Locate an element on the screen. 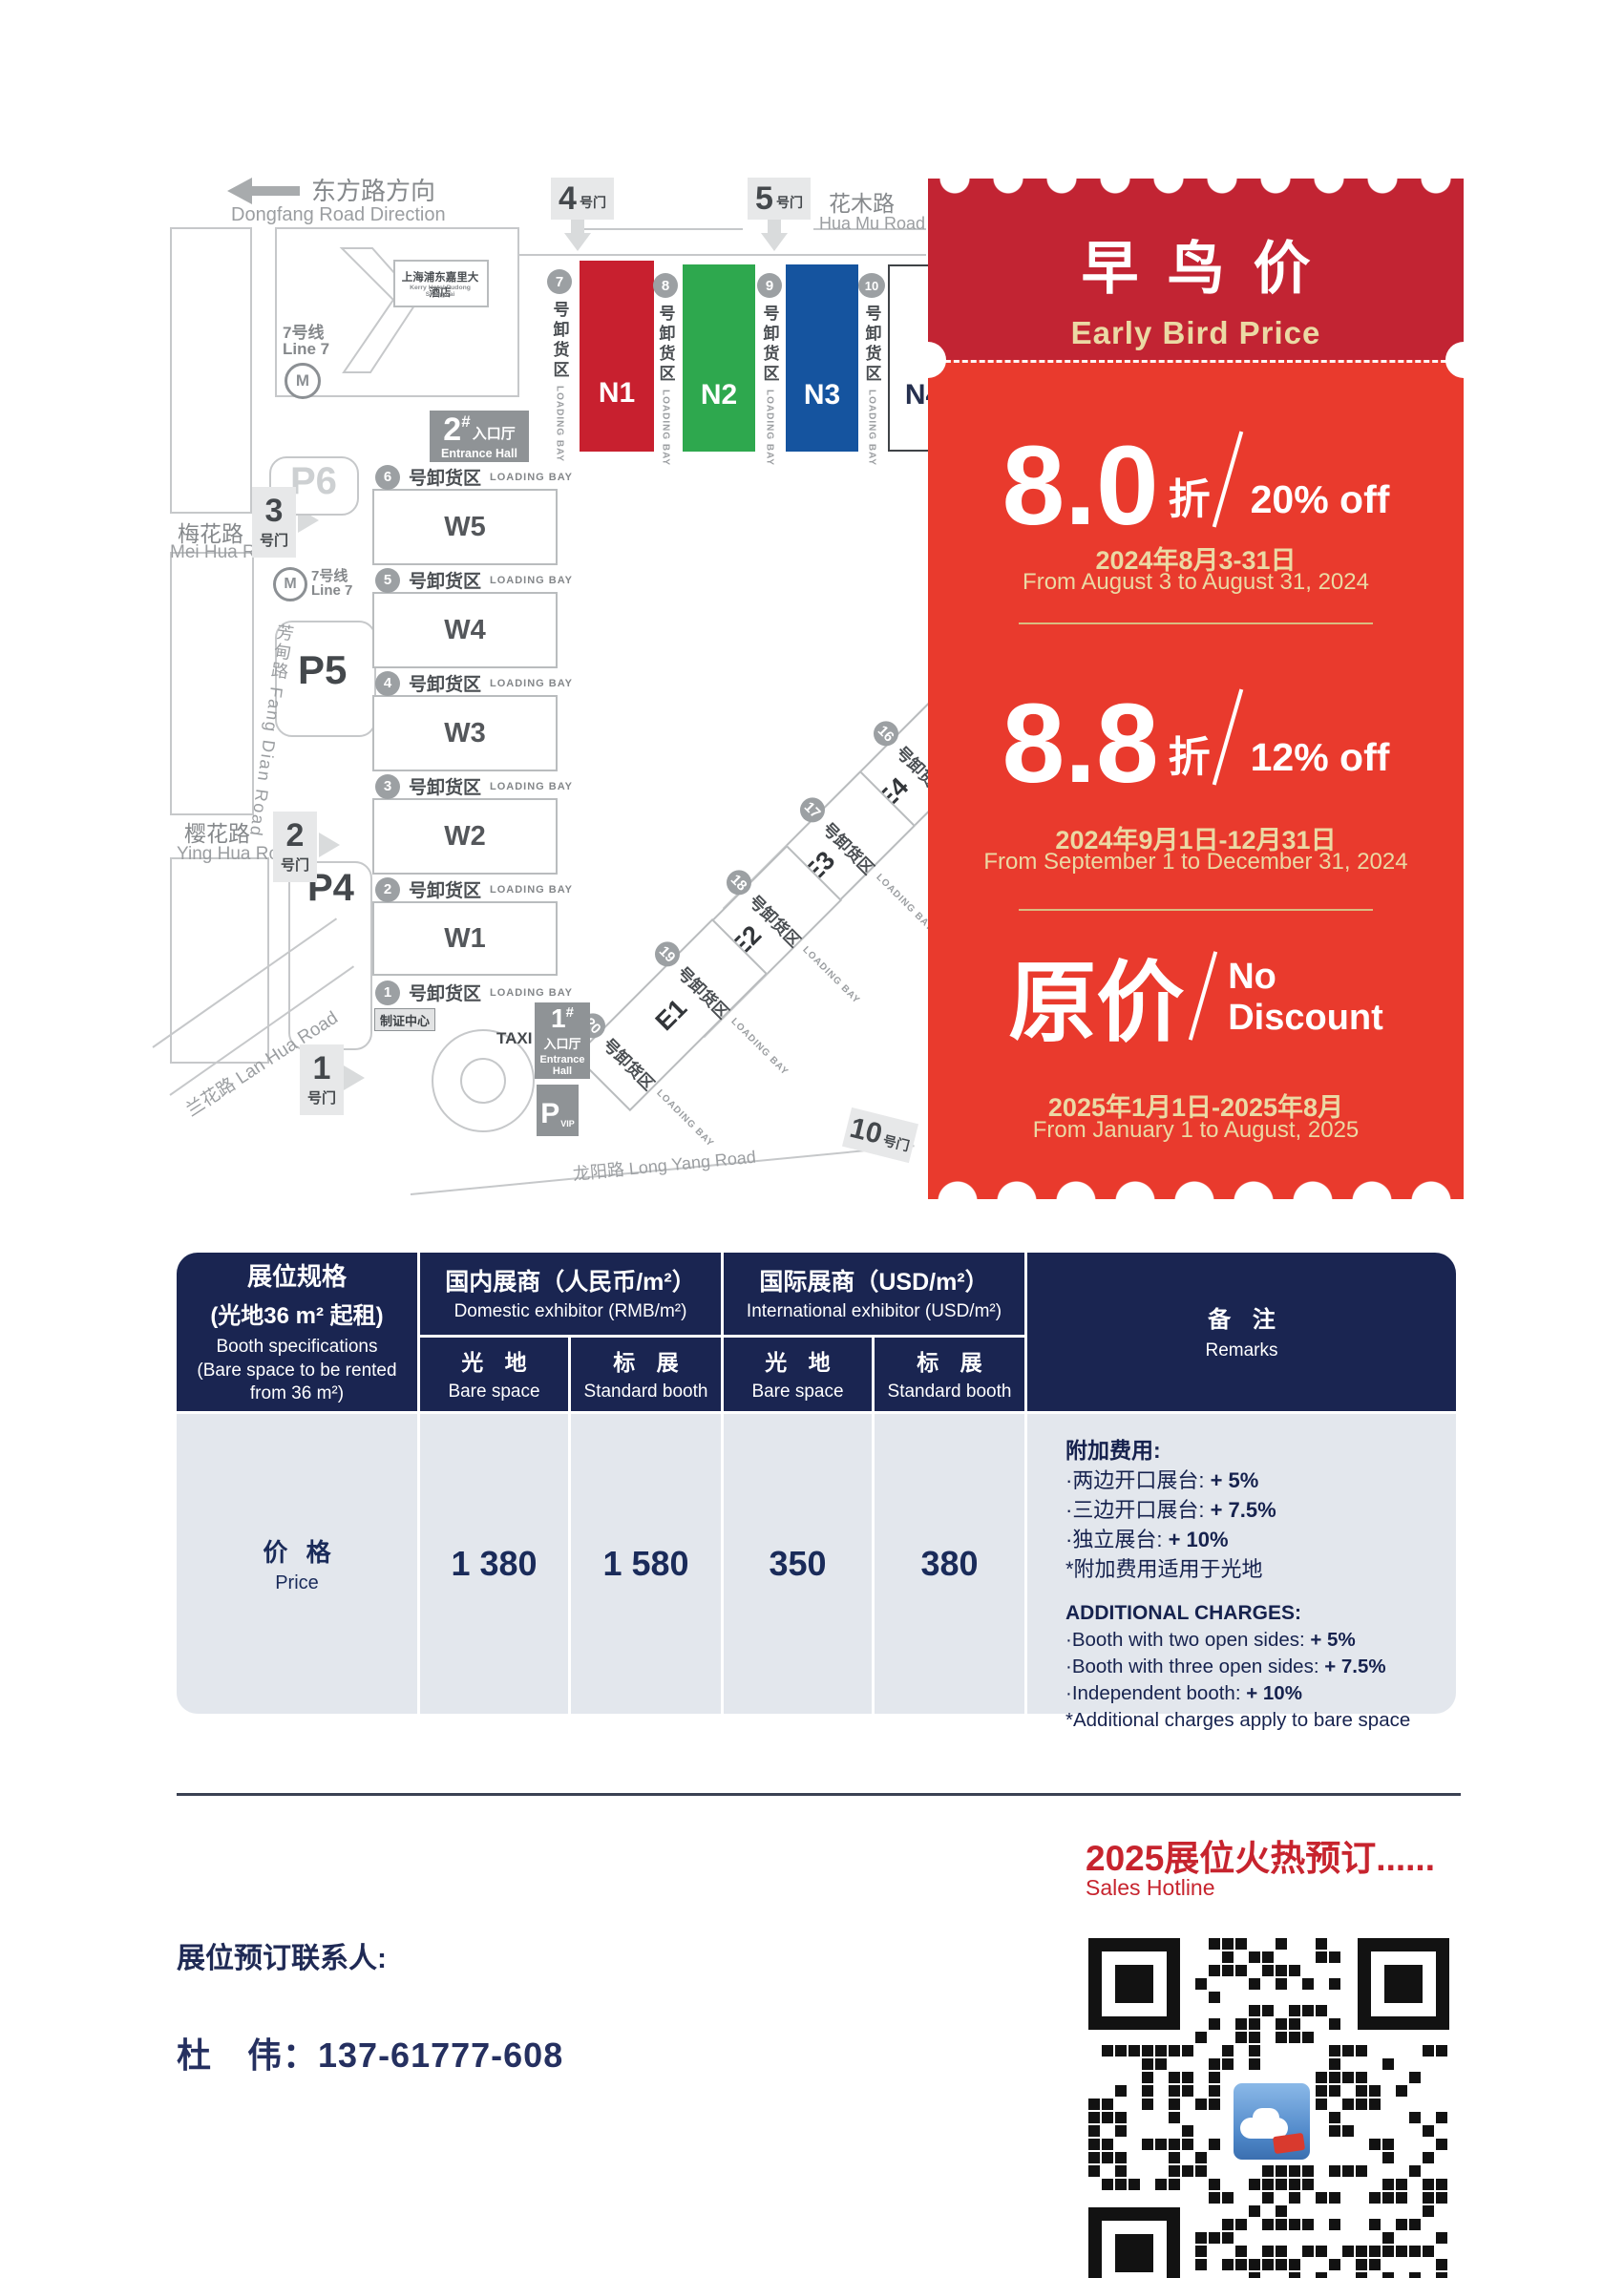 The image size is (1624, 2278). gate-5-suffix: 号门 is located at coordinates (789, 202).